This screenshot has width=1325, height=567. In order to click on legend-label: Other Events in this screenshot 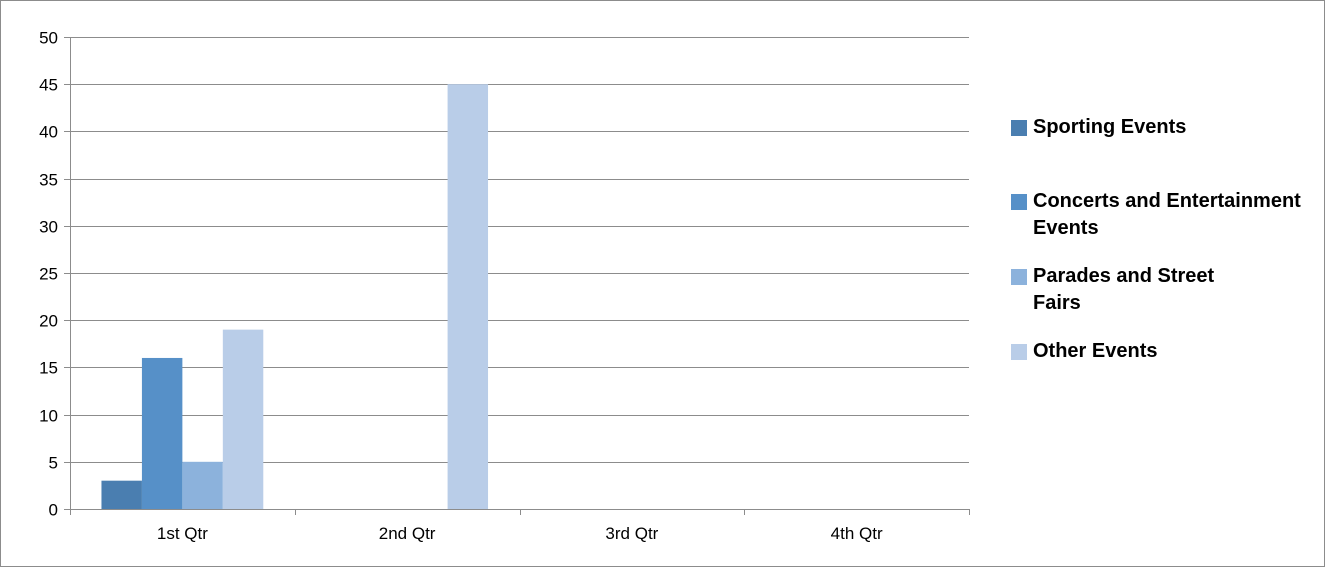, I will do `click(1095, 351)`.